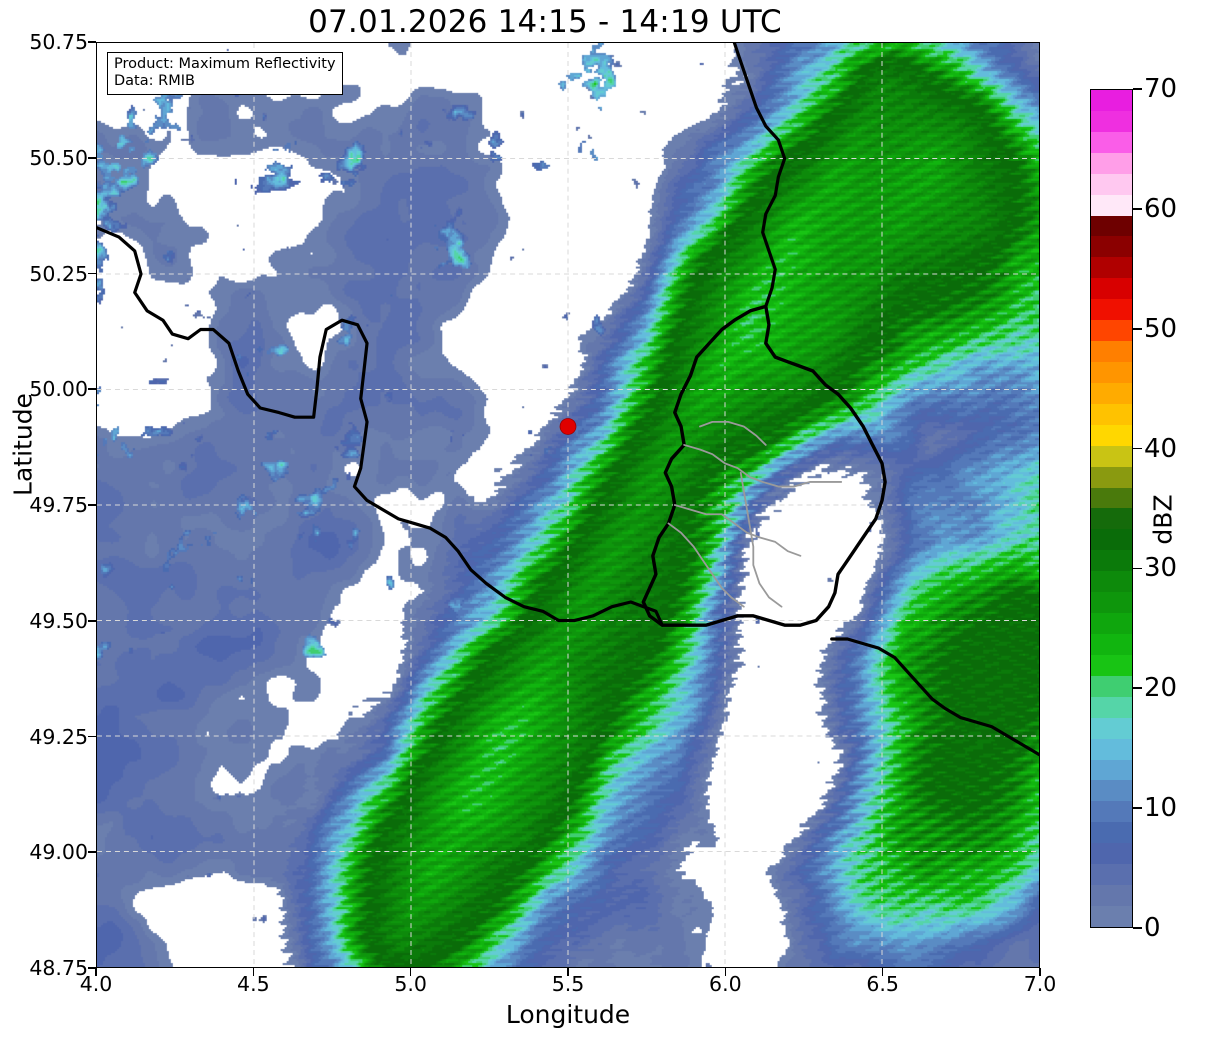 This screenshot has height=1040, width=1219. What do you see at coordinates (58, 273) in the screenshot?
I see `y-tick-label: 50.25` at bounding box center [58, 273].